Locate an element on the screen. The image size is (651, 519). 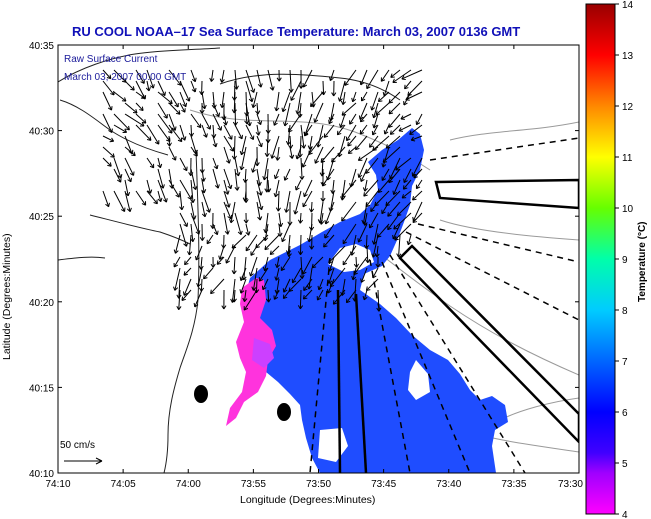
colorbar-gradient is located at coordinates (600, 259).